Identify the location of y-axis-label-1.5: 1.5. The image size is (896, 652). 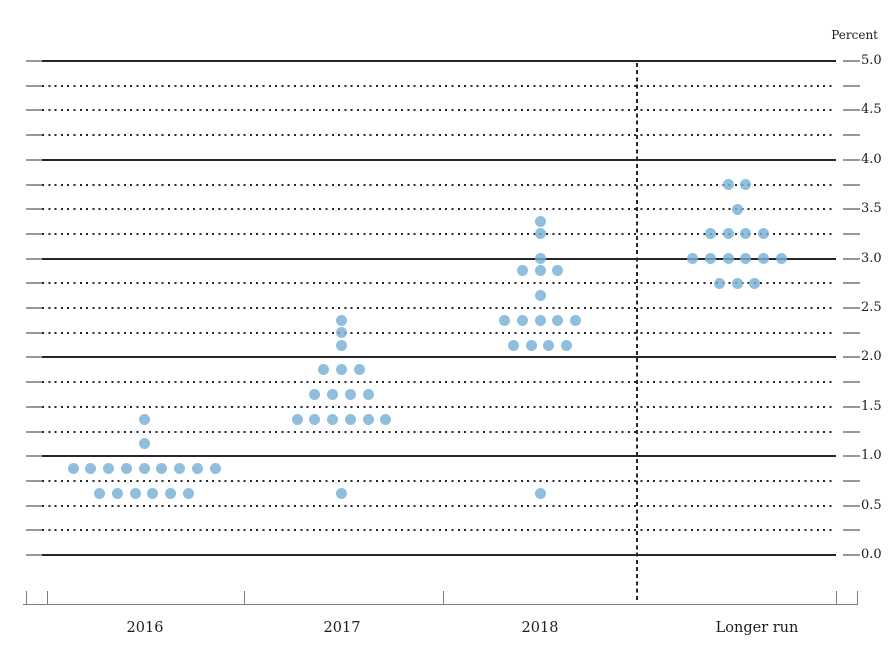
(871, 406).